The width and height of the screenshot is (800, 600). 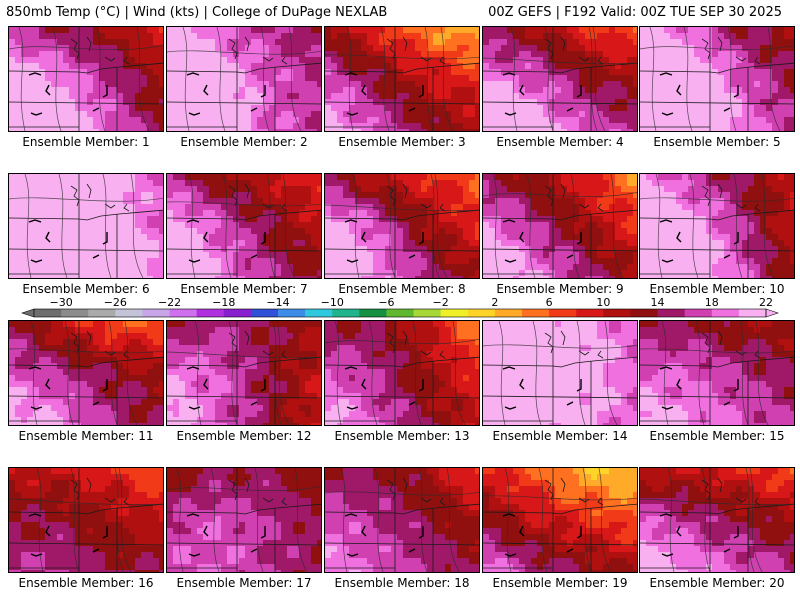 What do you see at coordinates (560, 583) in the screenshot?
I see `member-label: Ensemble Member: 19` at bounding box center [560, 583].